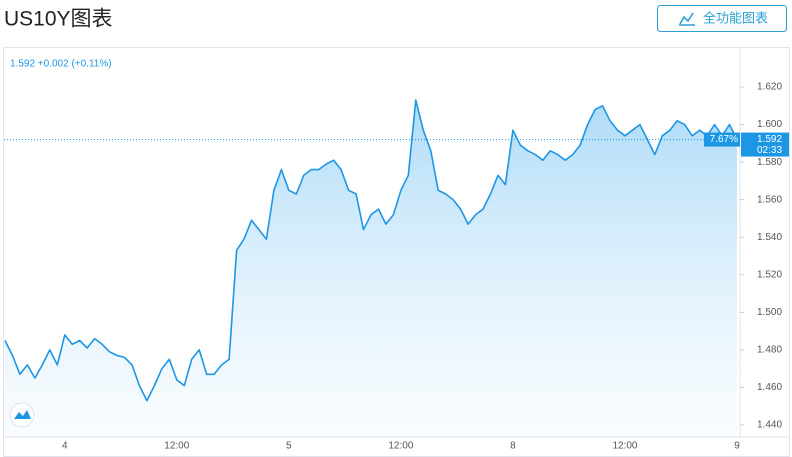  What do you see at coordinates (58, 19) in the screenshot?
I see `chart-title: US10Y图表` at bounding box center [58, 19].